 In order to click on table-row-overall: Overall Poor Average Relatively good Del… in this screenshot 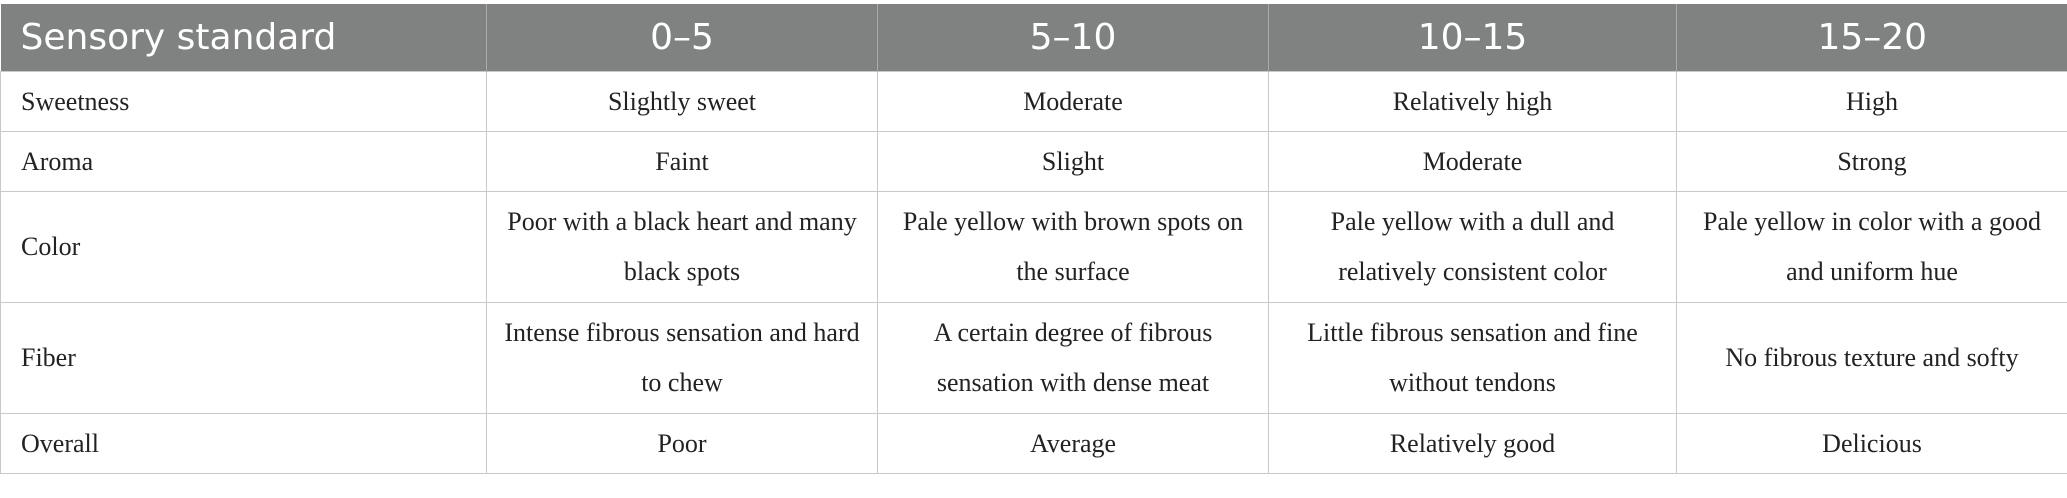, I will do `click(1033, 443)`.